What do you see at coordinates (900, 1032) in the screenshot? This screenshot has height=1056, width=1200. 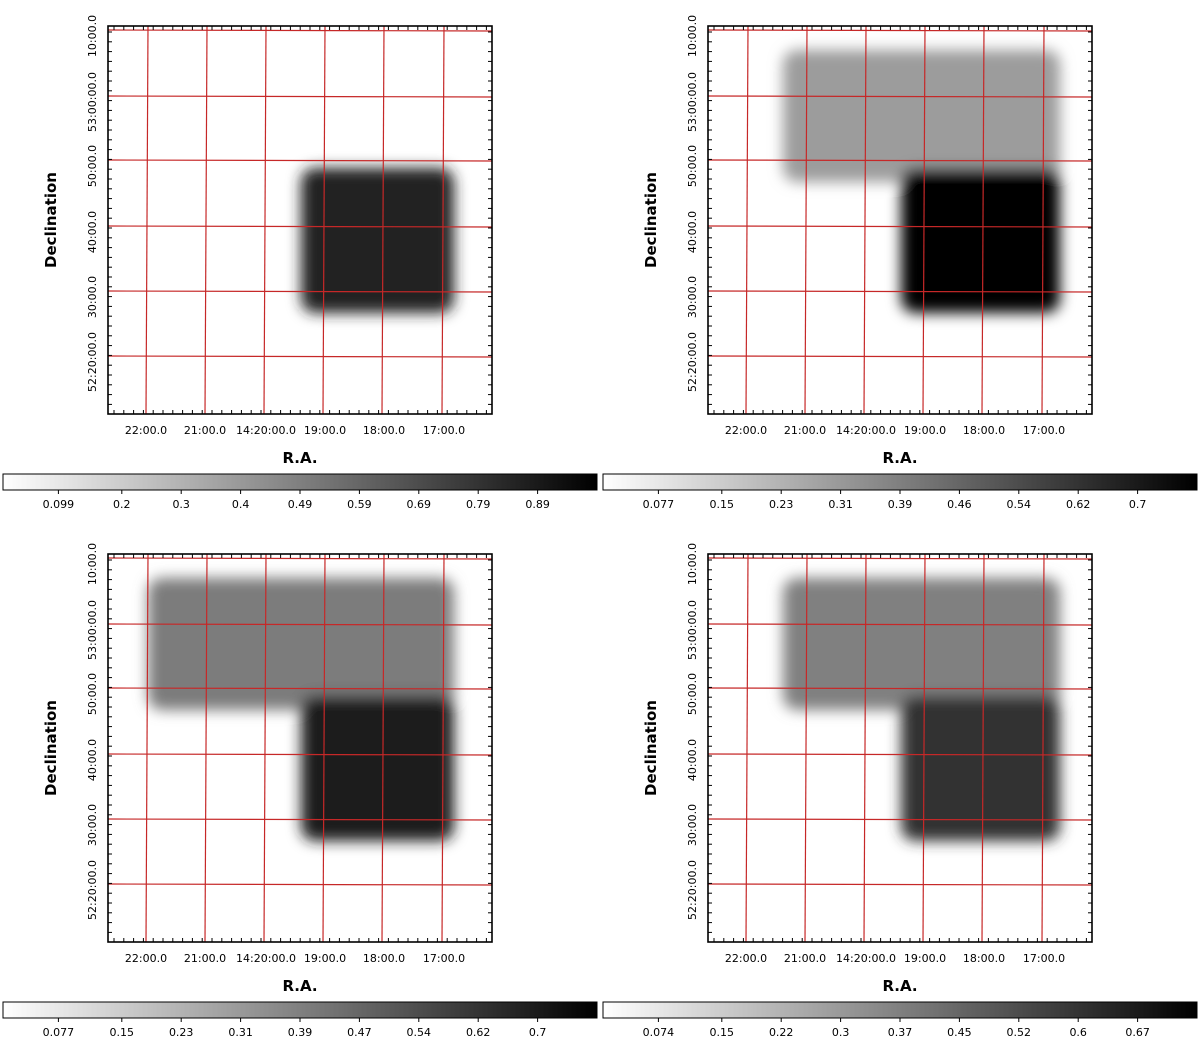 I see `colorbar-tick-label: 0.37` at bounding box center [900, 1032].